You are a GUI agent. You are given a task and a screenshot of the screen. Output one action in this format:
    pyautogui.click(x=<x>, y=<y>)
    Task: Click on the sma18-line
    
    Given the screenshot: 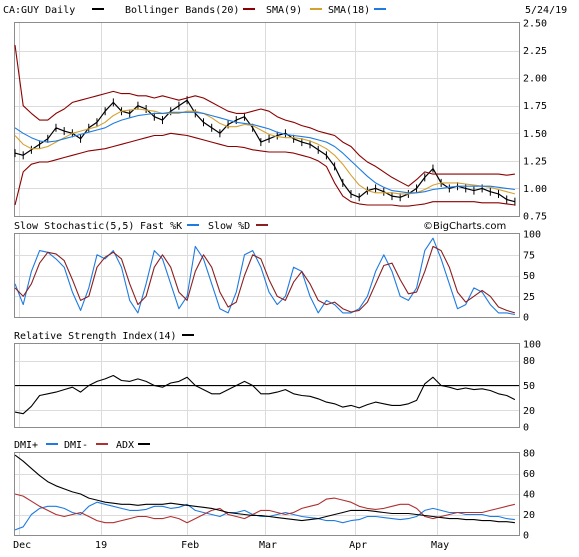 What is the action you would take?
    pyautogui.click(x=264, y=152)
    